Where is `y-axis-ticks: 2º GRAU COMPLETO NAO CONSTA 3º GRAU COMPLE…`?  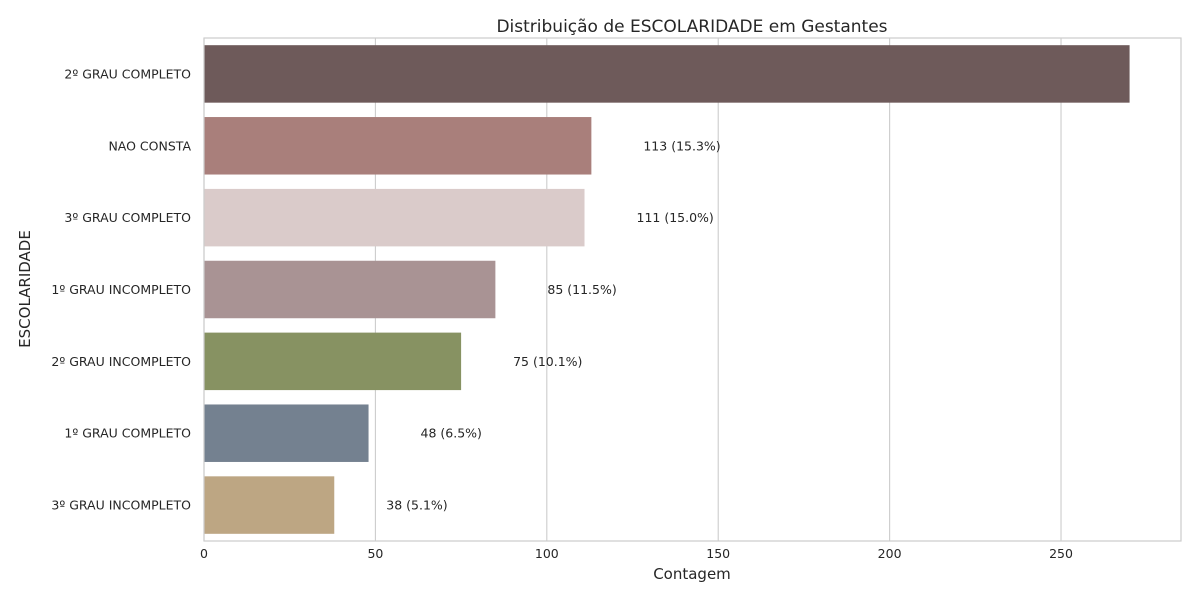 y-axis-ticks: 2º GRAU COMPLETO NAO CONSTA 3º GRAU COMPLE… is located at coordinates (121, 289).